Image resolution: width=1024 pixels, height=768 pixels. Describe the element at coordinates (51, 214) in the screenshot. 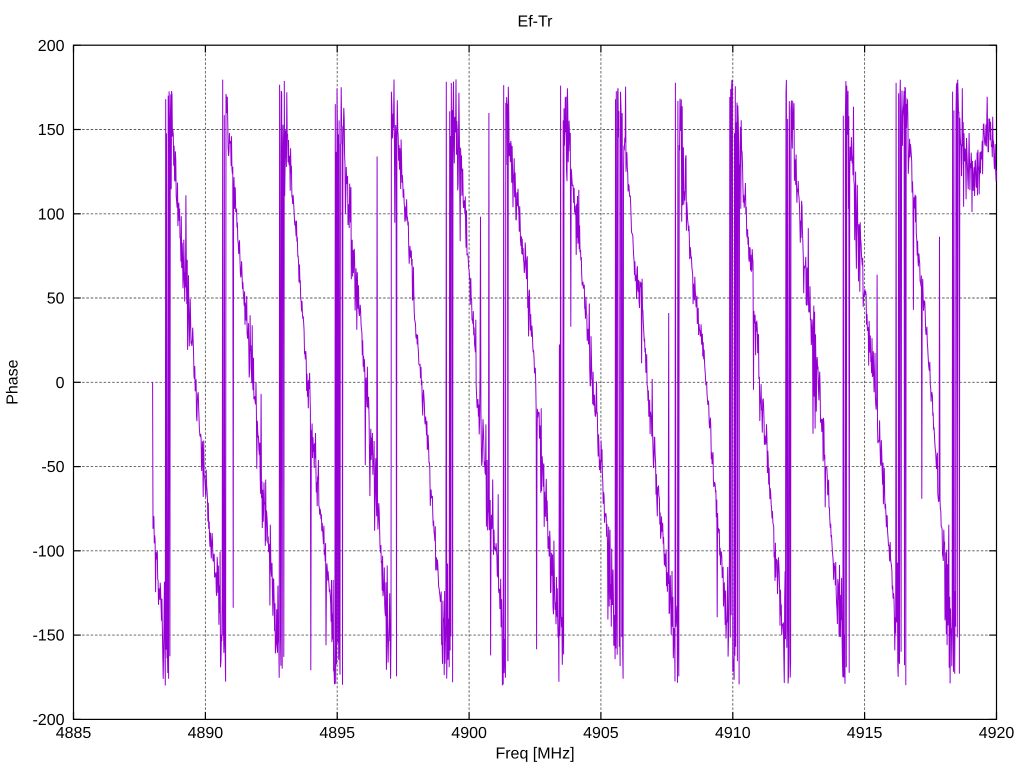

I see `svg-text: 100` at that location.